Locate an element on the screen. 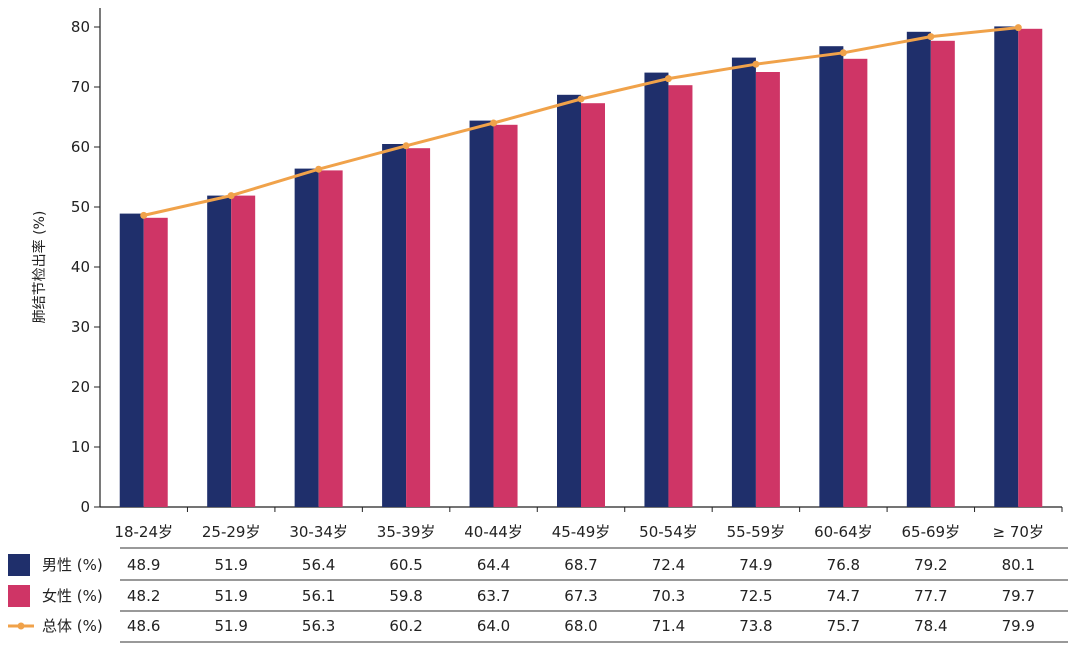 The height and width of the screenshot is (651, 1080). legend-swatch-female is located at coordinates (19, 596).